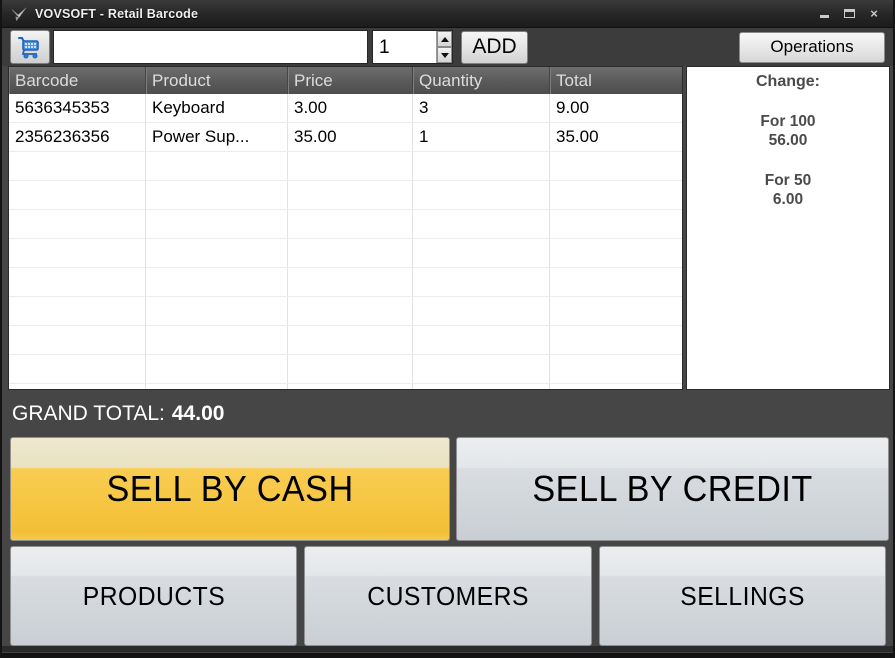 The width and height of the screenshot is (895, 658). Describe the element at coordinates (210, 47) in the screenshot. I see `barcode-input` at that location.